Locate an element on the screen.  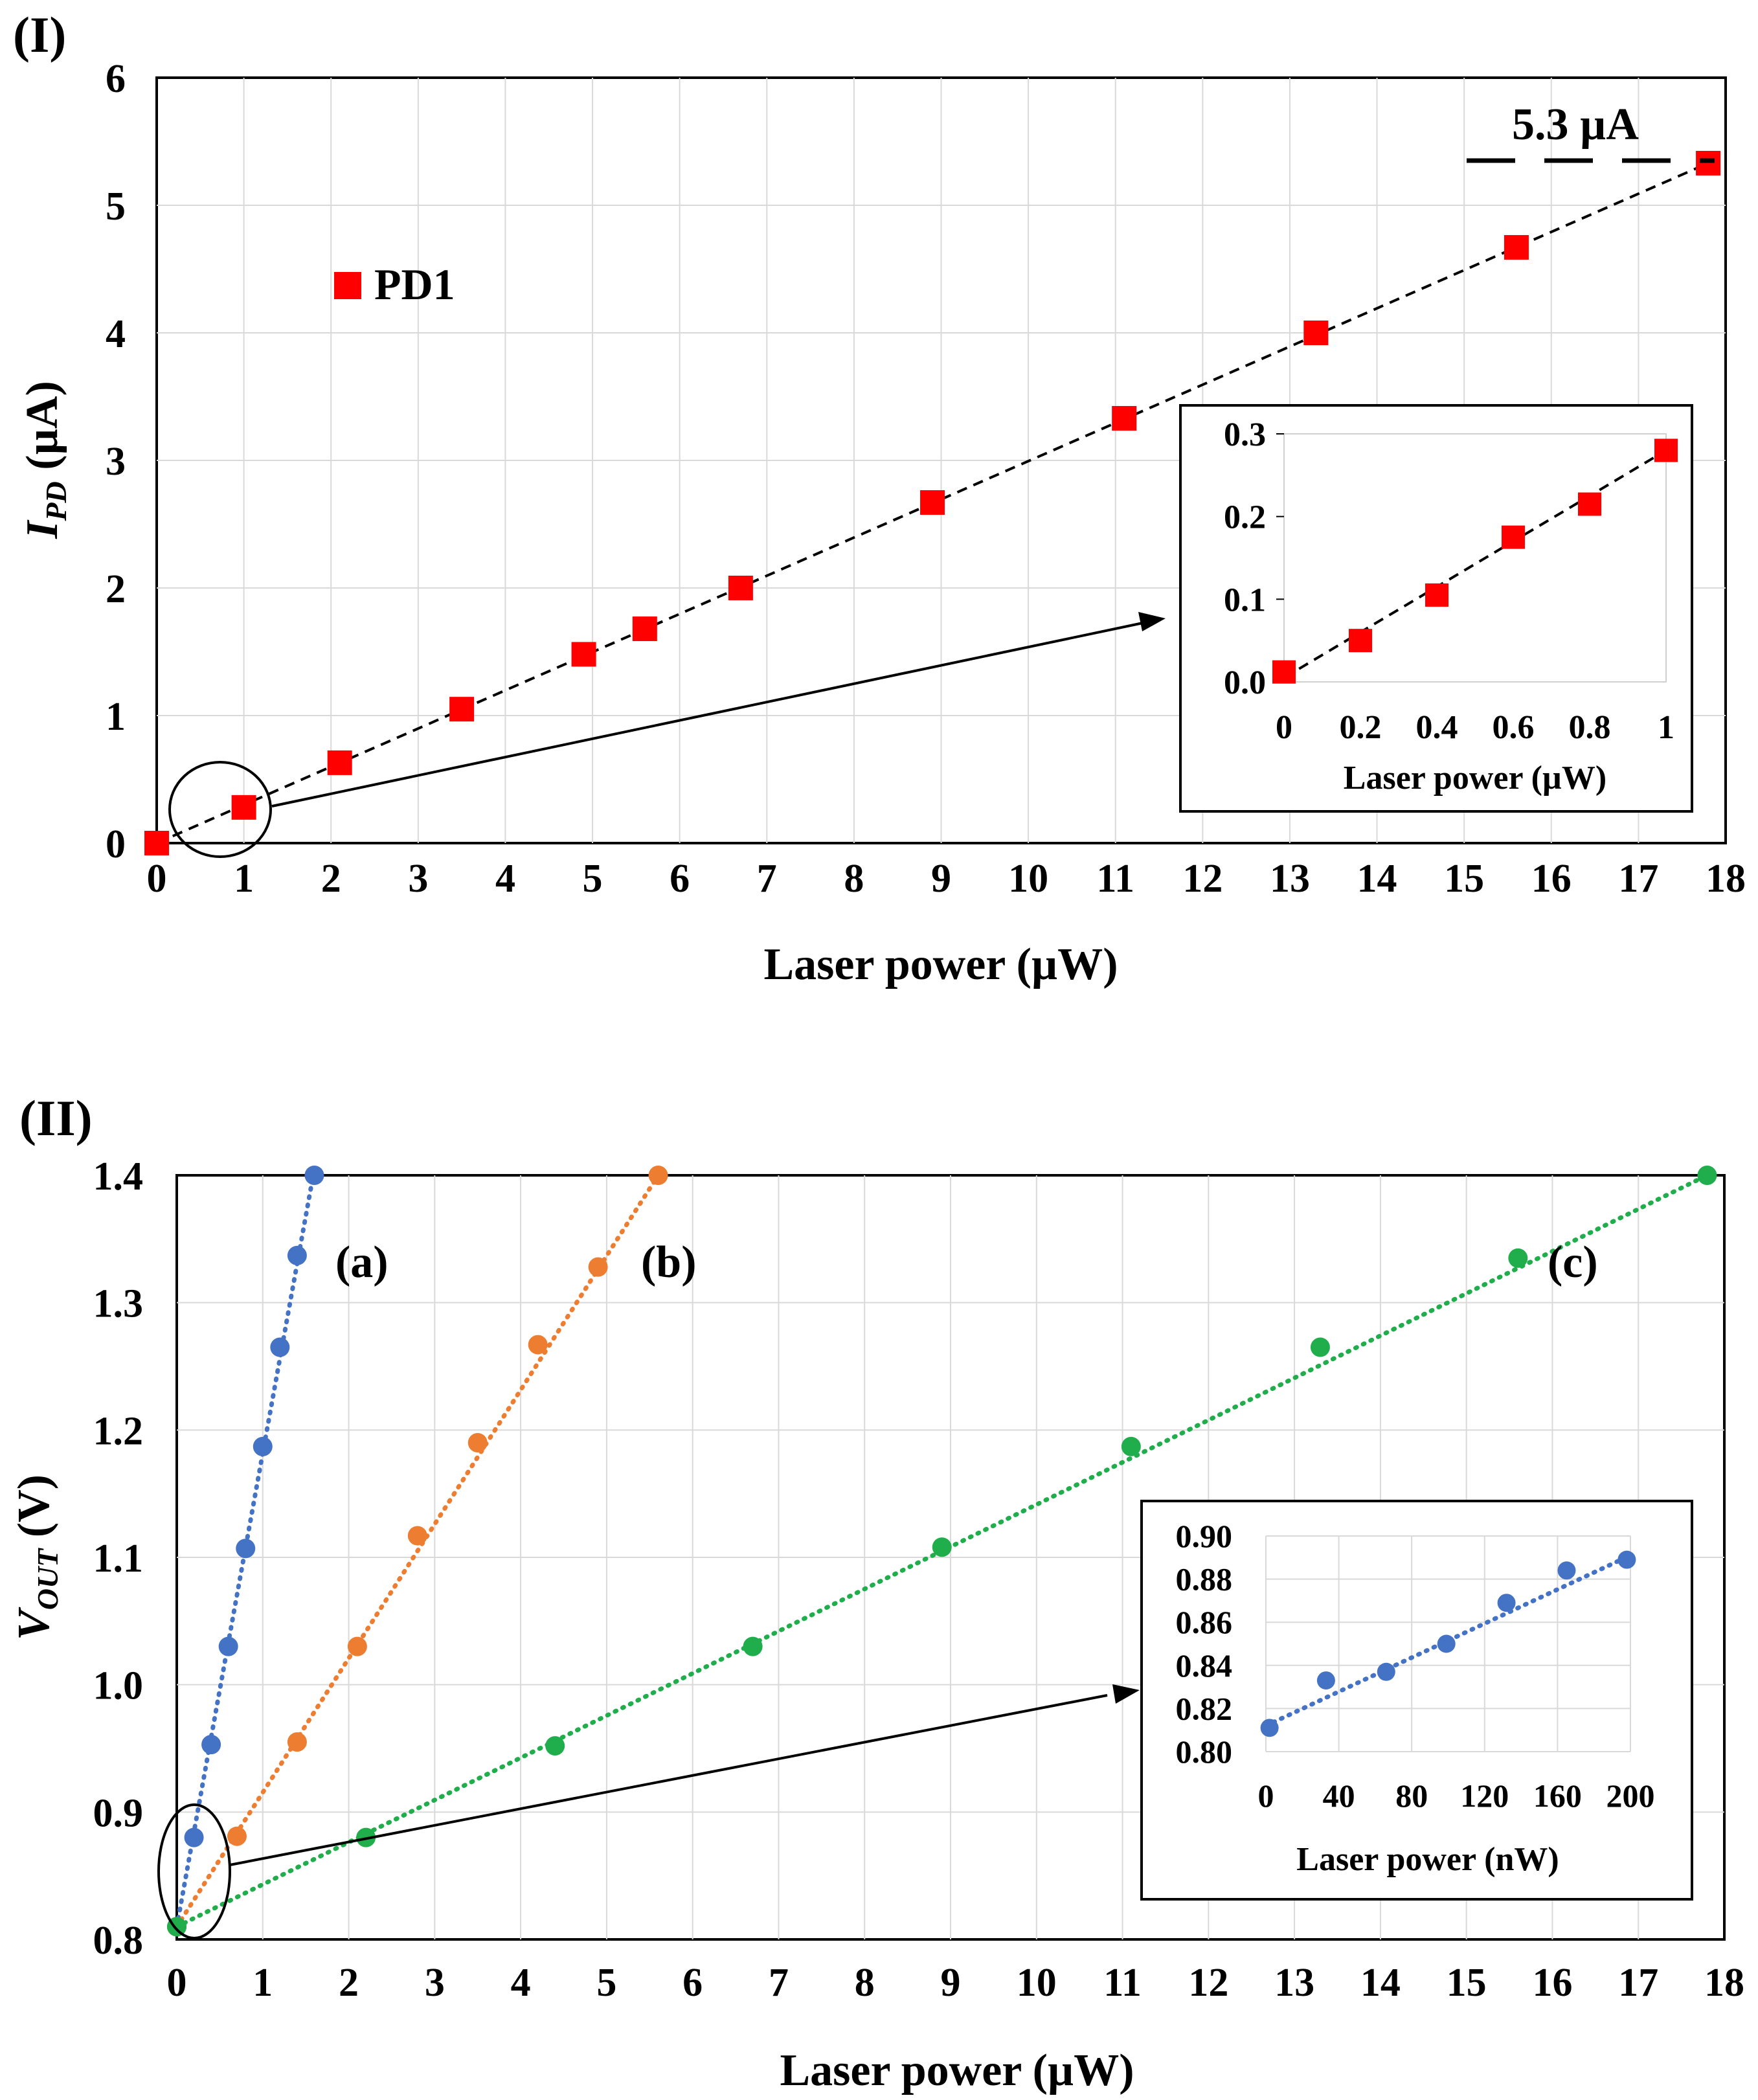
x-tick-label: 8 is located at coordinates (865, 1983).